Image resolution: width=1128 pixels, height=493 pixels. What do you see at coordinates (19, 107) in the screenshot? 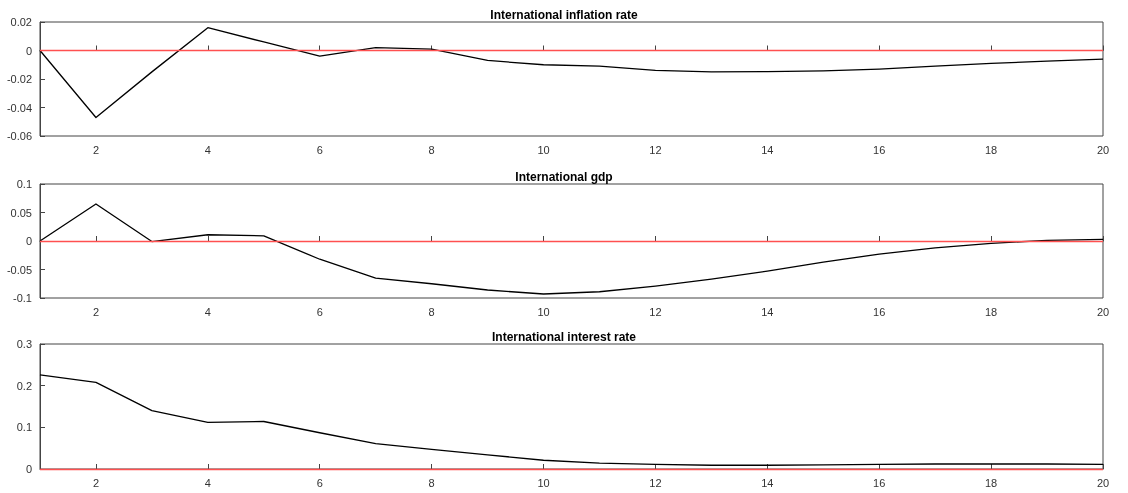
I see `y-tick-label: -0.04` at bounding box center [19, 107].